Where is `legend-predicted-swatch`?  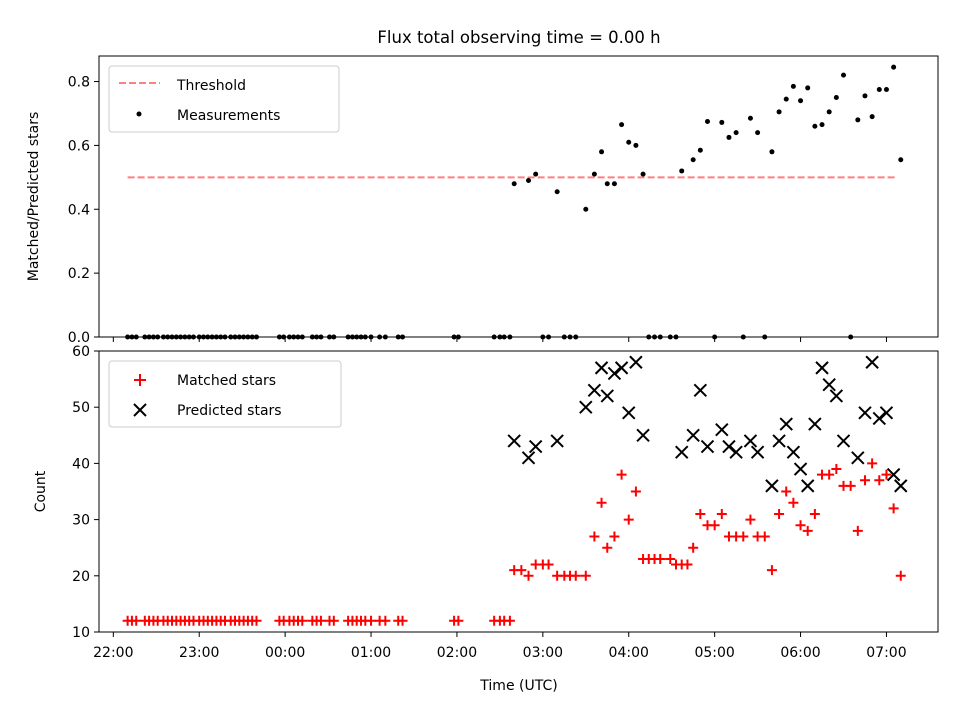
legend-predicted-swatch is located at coordinates (140, 410).